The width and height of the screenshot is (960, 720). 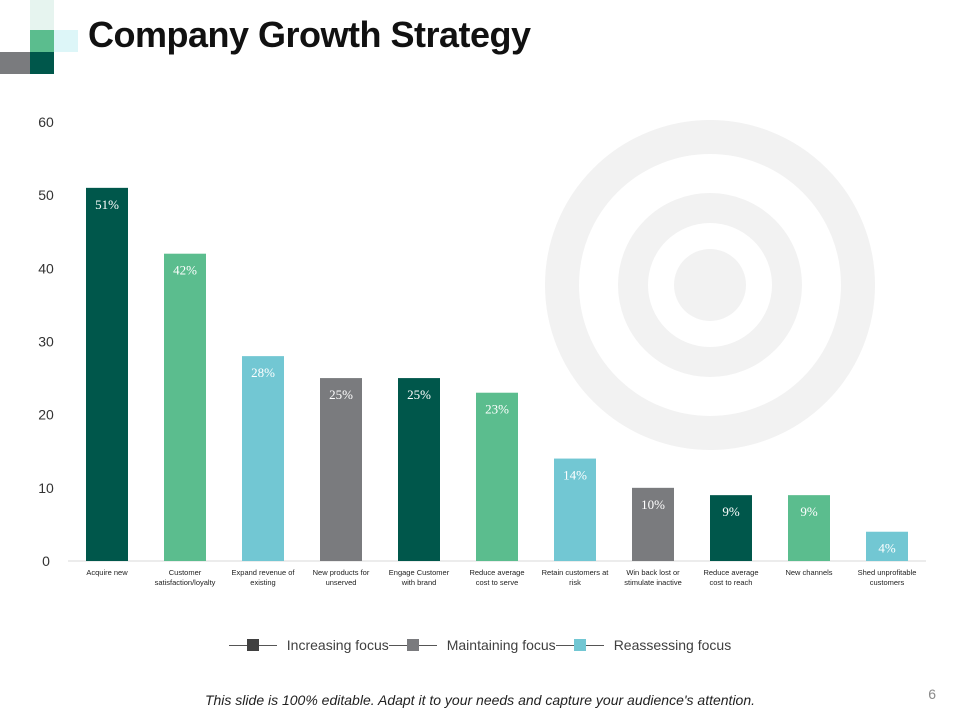 I want to click on x-tick-label: Expand revenue of existing, so click(x=264, y=577).